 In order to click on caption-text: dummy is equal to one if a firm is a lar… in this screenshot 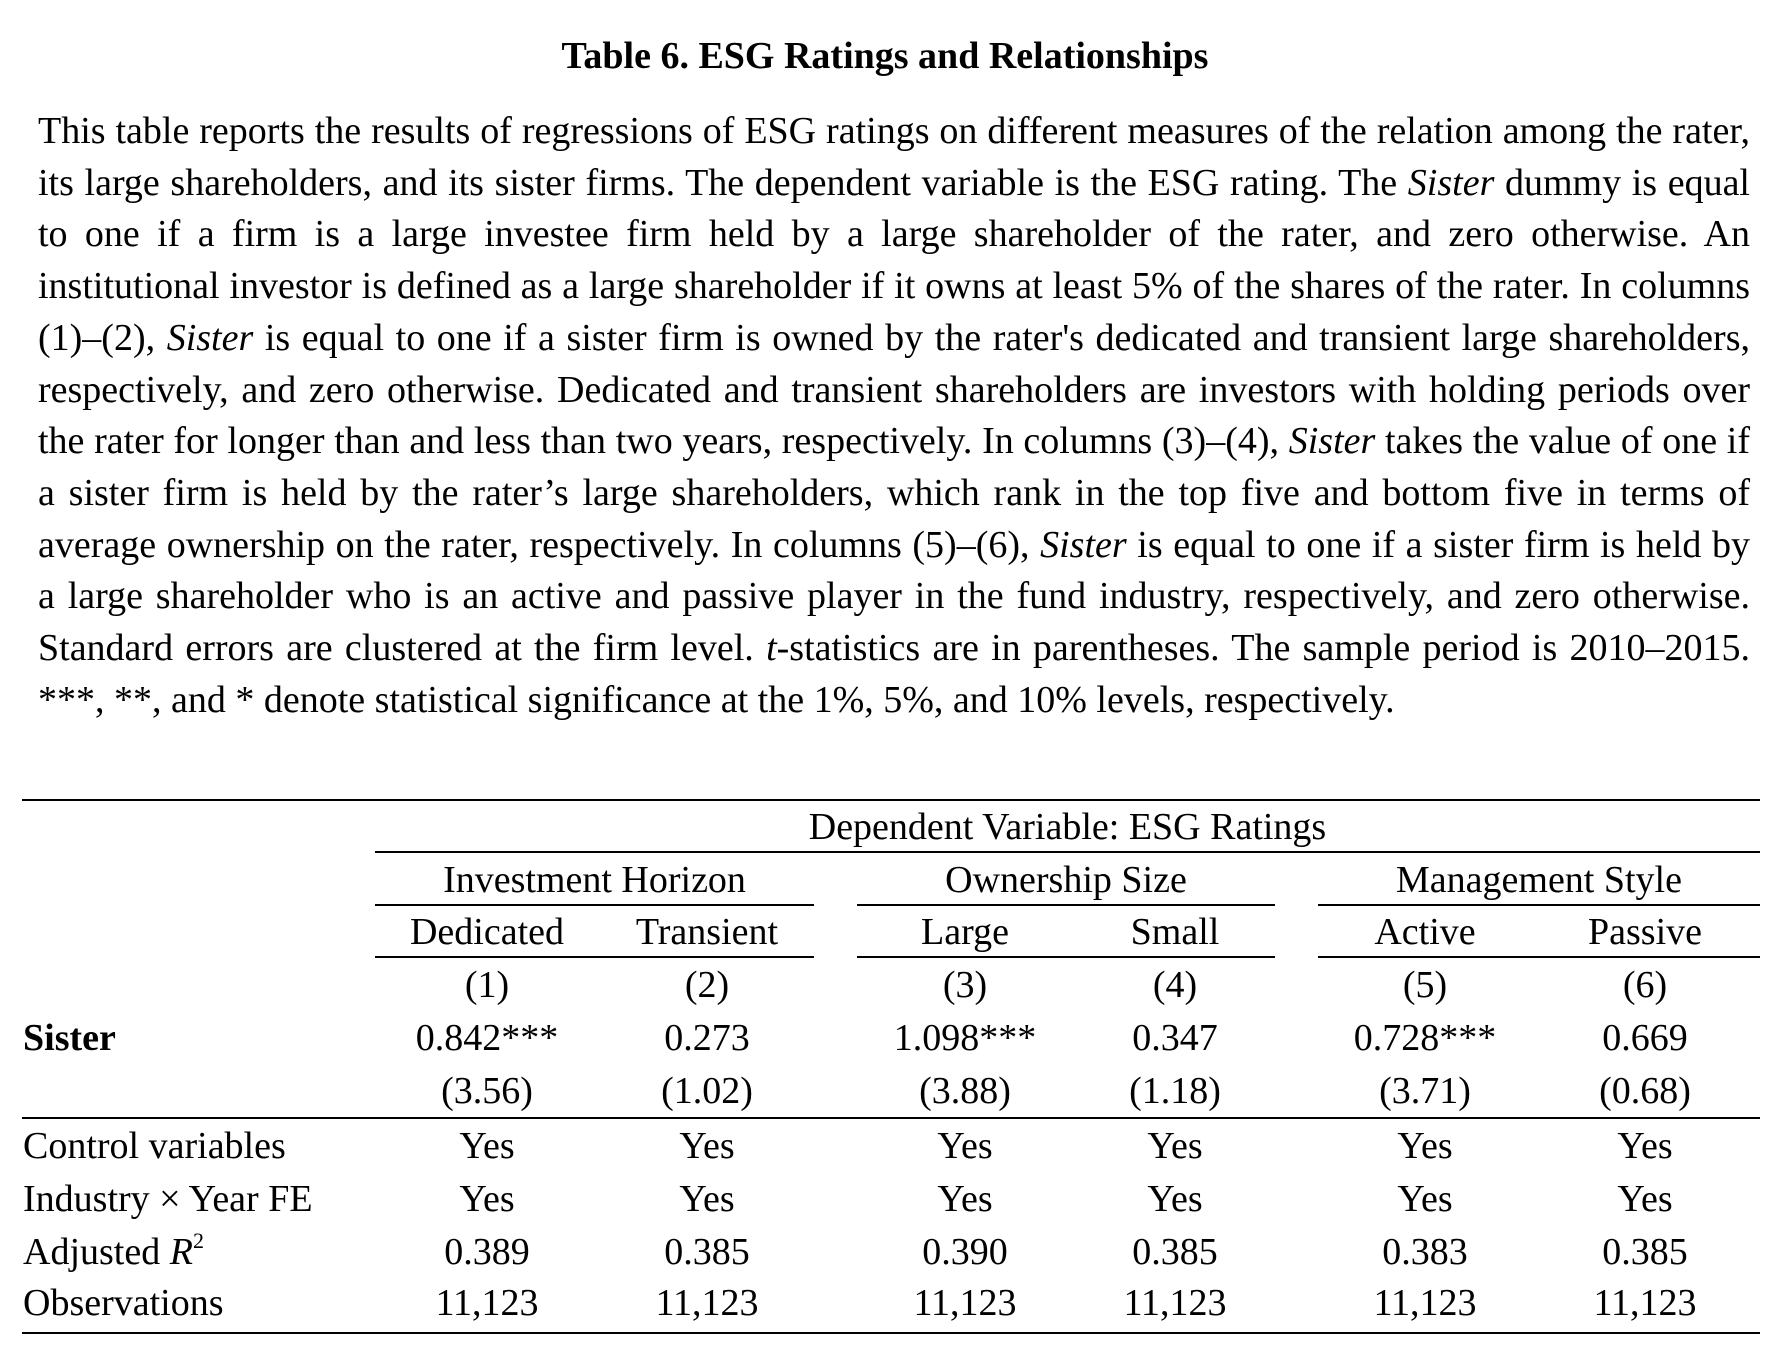, I will do `click(894, 260)`.